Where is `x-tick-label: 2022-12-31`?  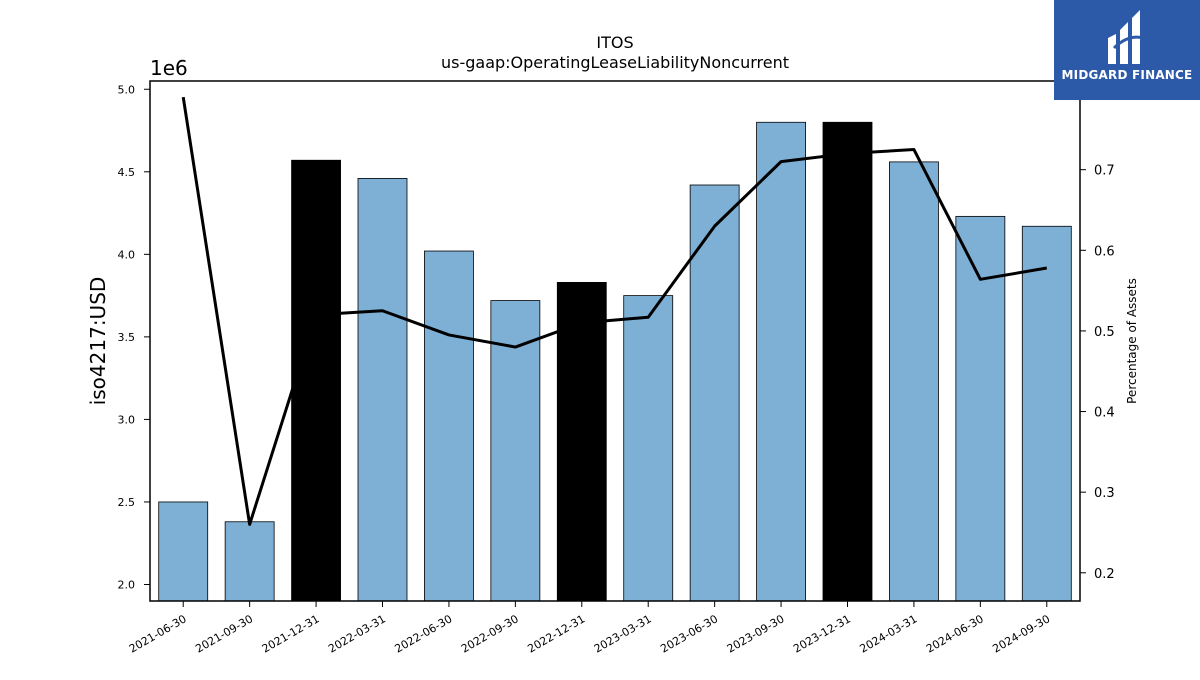
x-tick-label: 2022-12-31 is located at coordinates (556, 633).